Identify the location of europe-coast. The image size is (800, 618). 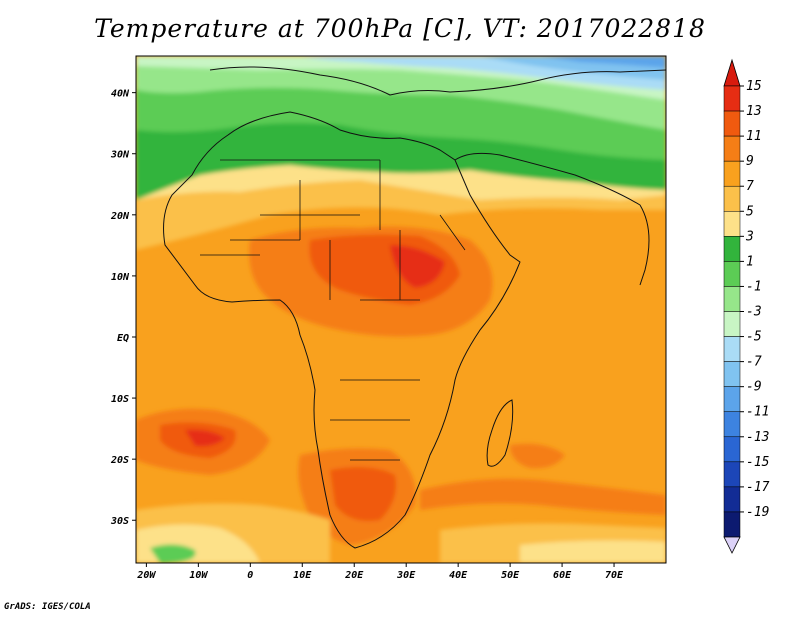
(437, 81).